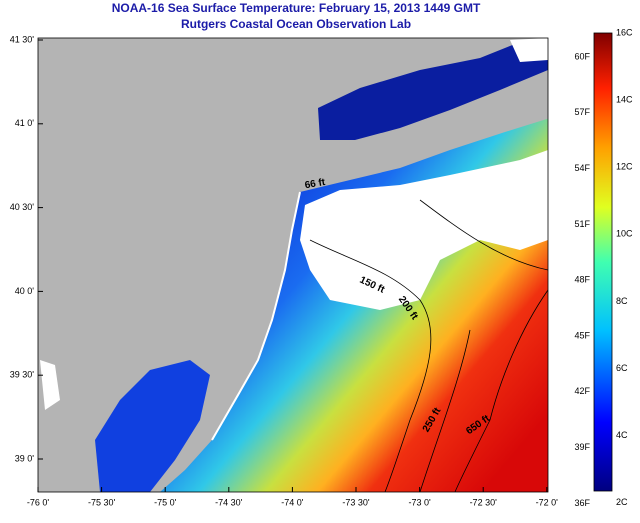 The height and width of the screenshot is (523, 640). I want to click on lat-label: 39 30', so click(22, 375).